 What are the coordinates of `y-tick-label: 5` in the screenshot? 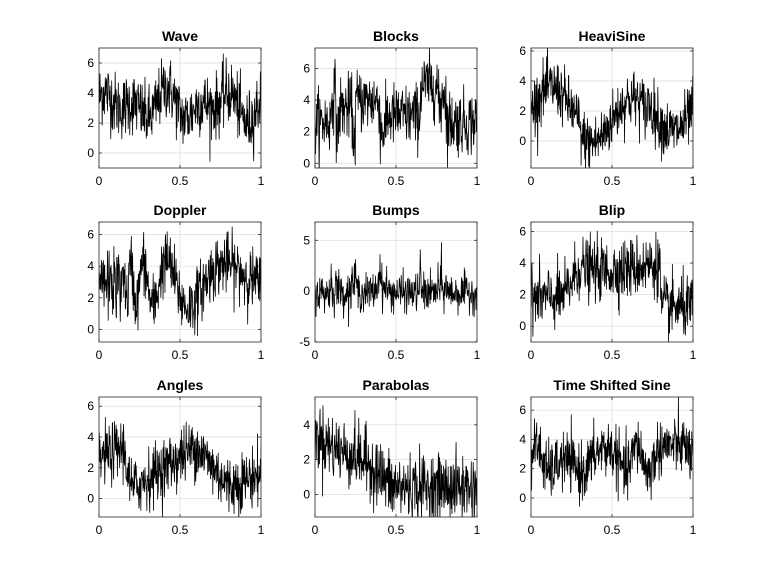 It's located at (306, 240).